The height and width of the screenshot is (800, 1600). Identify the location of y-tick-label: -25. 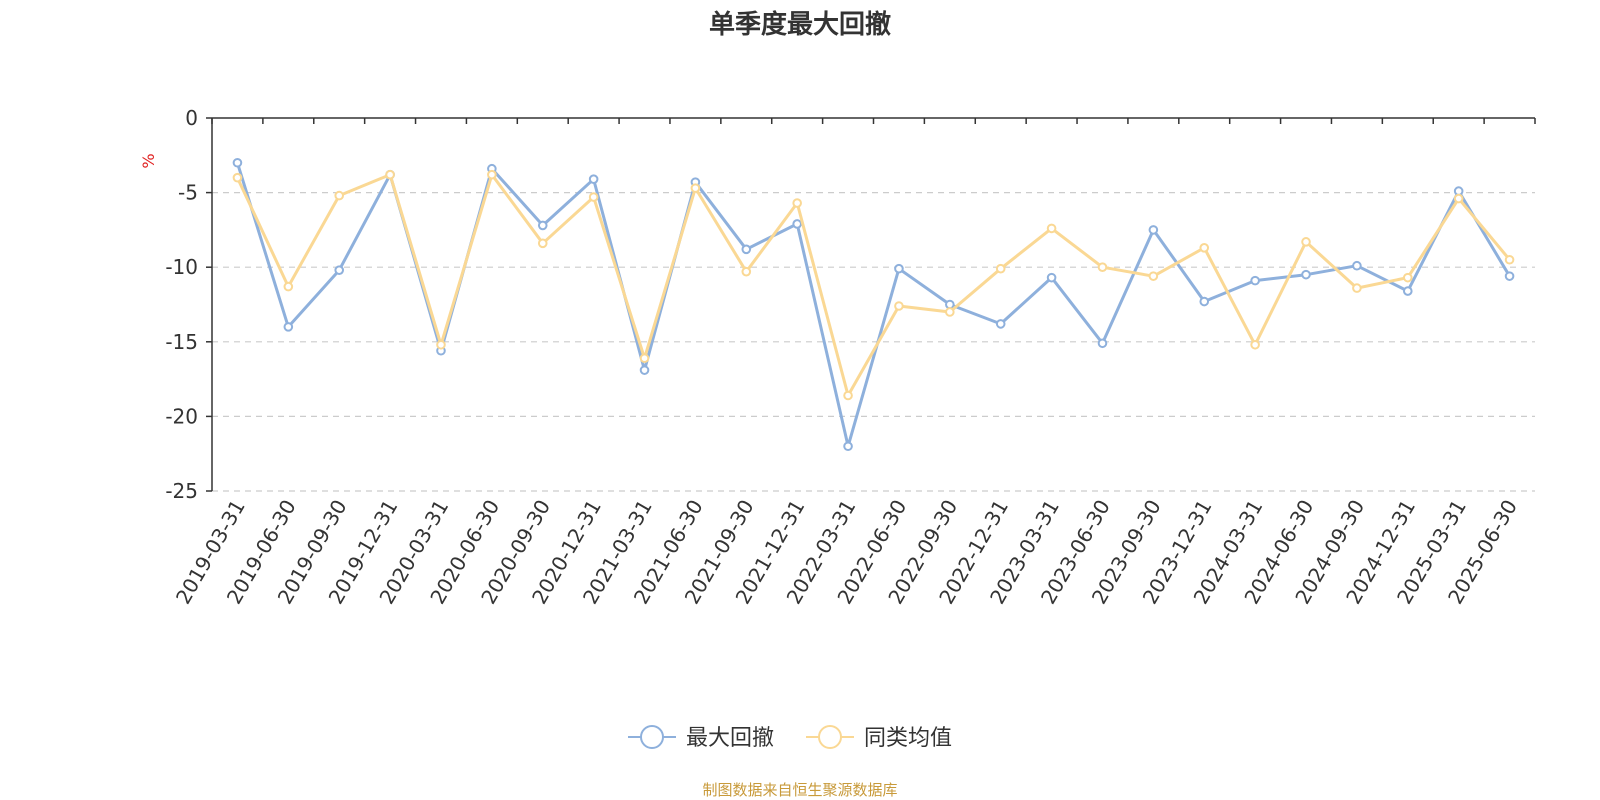
(181, 491).